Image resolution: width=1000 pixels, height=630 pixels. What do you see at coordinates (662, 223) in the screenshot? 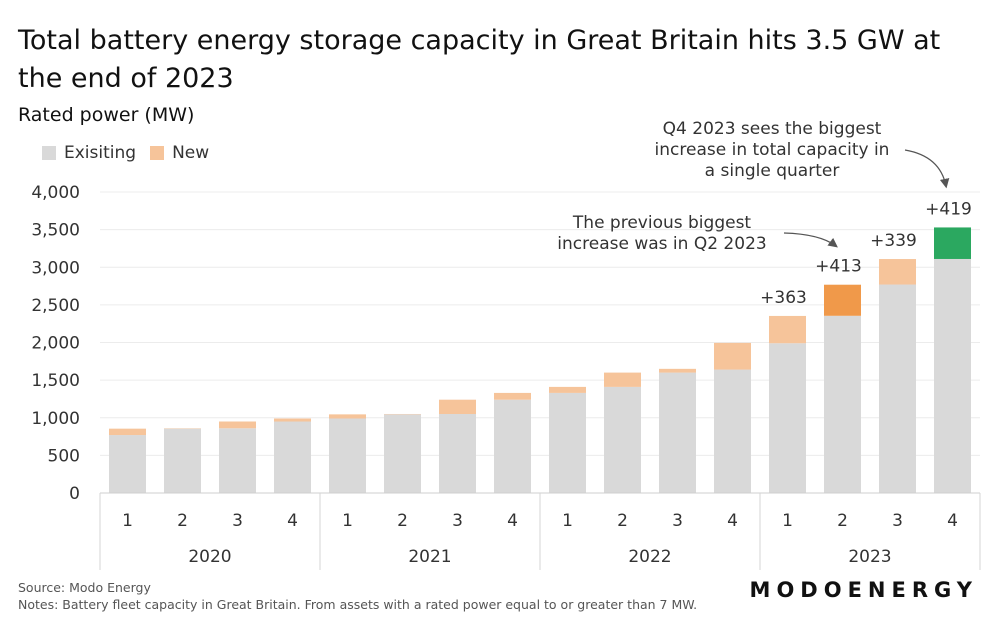
I see `annotation-line: The previous biggest` at bounding box center [662, 223].